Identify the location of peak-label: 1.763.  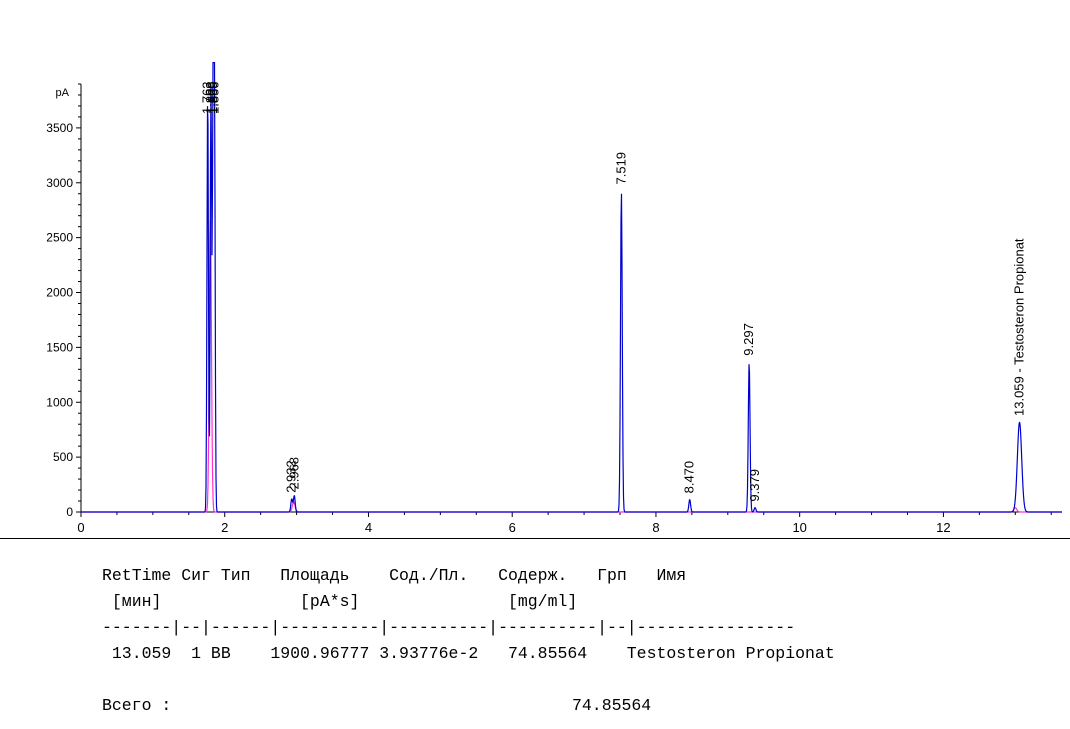
(207, 97).